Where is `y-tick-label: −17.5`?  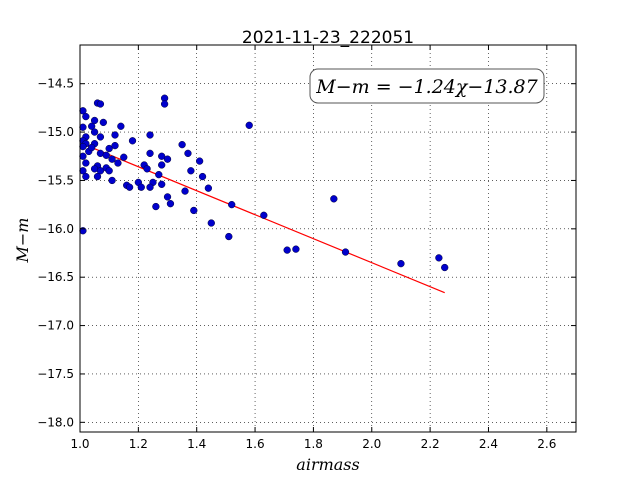
y-tick-label: −17.5 is located at coordinates (55, 374).